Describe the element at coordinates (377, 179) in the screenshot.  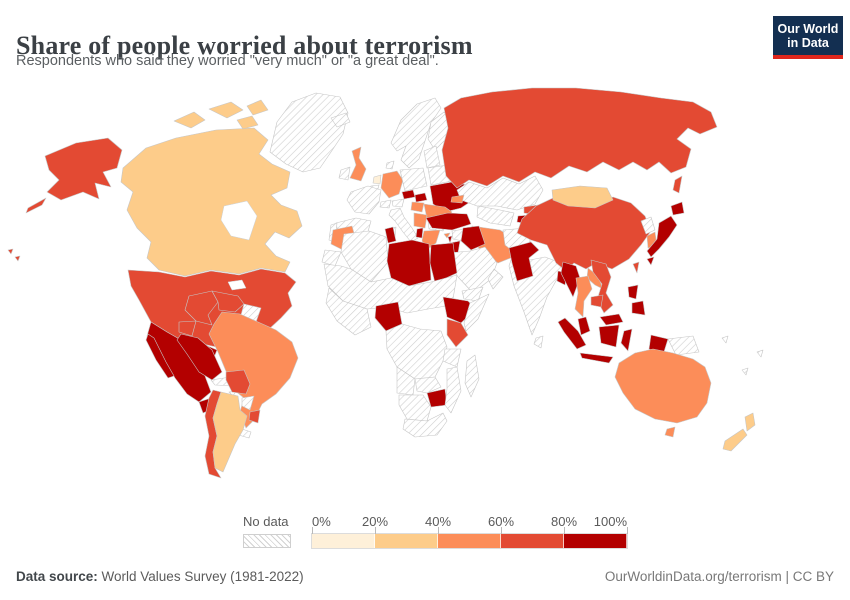
I see `country-netherlands` at that location.